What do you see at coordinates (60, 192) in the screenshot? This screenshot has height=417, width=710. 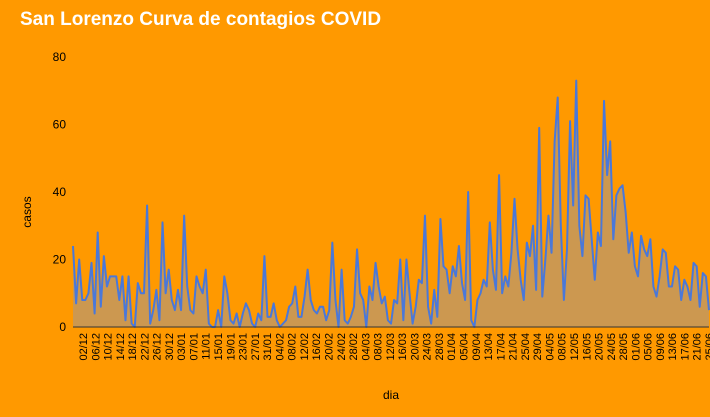 I see `y-tick-label: 40` at bounding box center [60, 192].